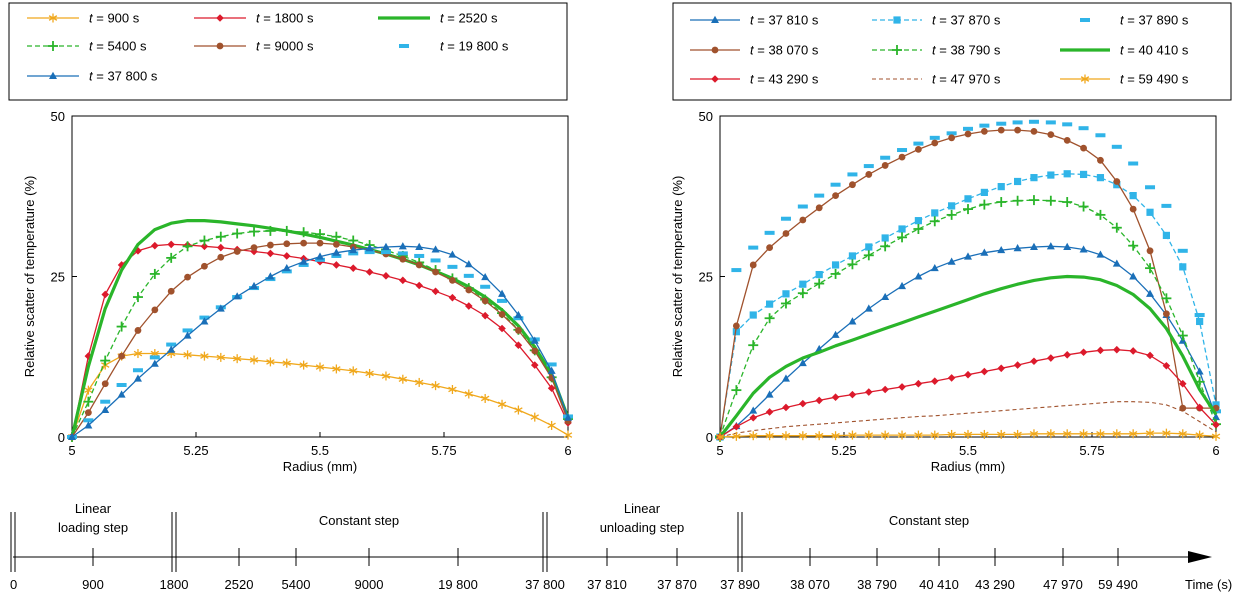  Describe the element at coordinates (254, 18) in the screenshot. I see `legend-item: t = 1800 s` at that location.